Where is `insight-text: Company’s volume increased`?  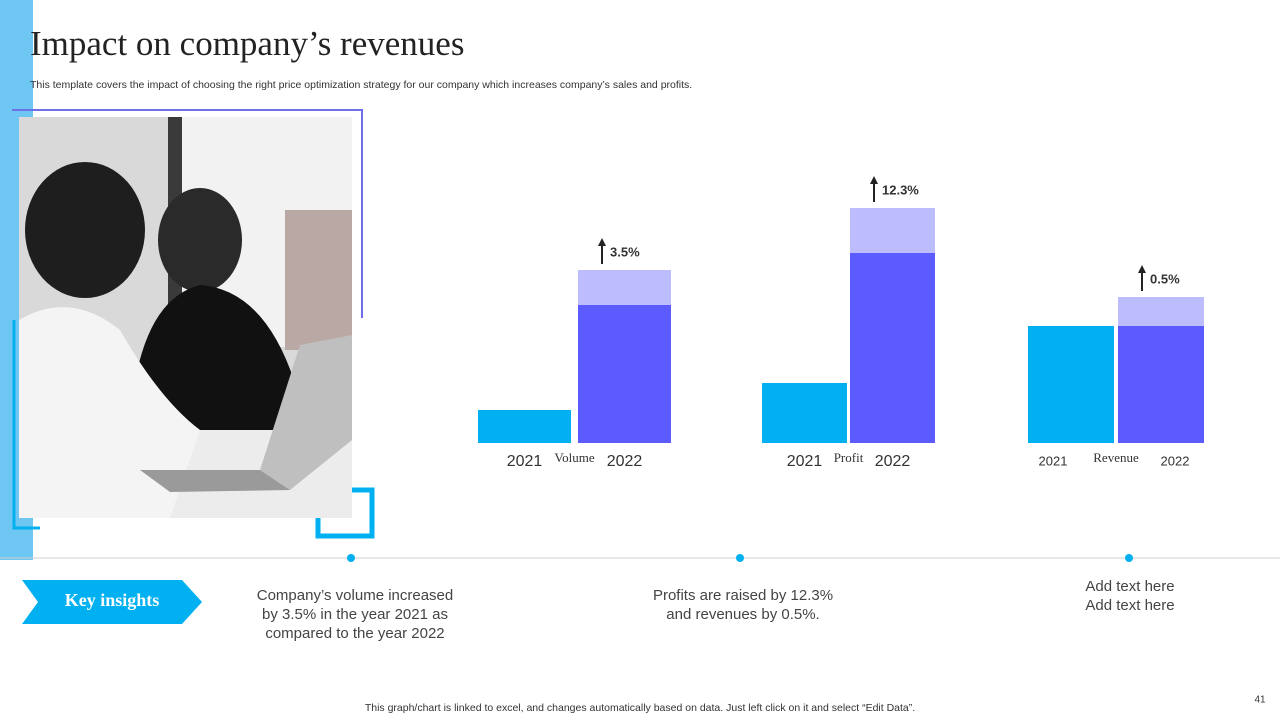
insight-text: Company’s volume increased is located at coordinates (355, 595).